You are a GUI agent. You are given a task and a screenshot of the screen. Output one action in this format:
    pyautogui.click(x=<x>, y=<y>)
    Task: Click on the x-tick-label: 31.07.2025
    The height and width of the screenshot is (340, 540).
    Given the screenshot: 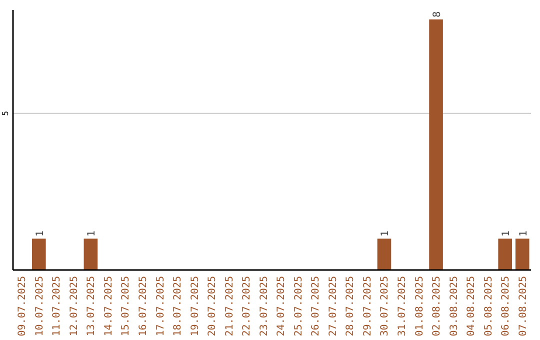 What is the action you would take?
    pyautogui.click(x=402, y=306)
    